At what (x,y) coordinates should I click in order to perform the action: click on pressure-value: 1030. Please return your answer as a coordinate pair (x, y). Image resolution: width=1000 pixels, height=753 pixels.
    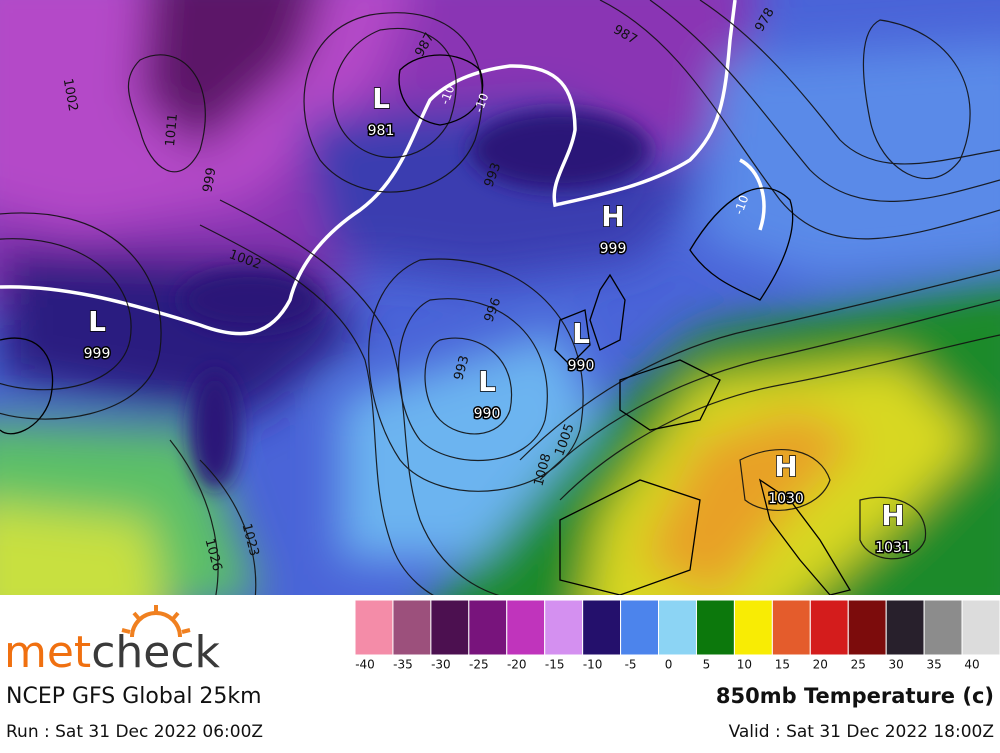
    Looking at the image, I should click on (786, 499).